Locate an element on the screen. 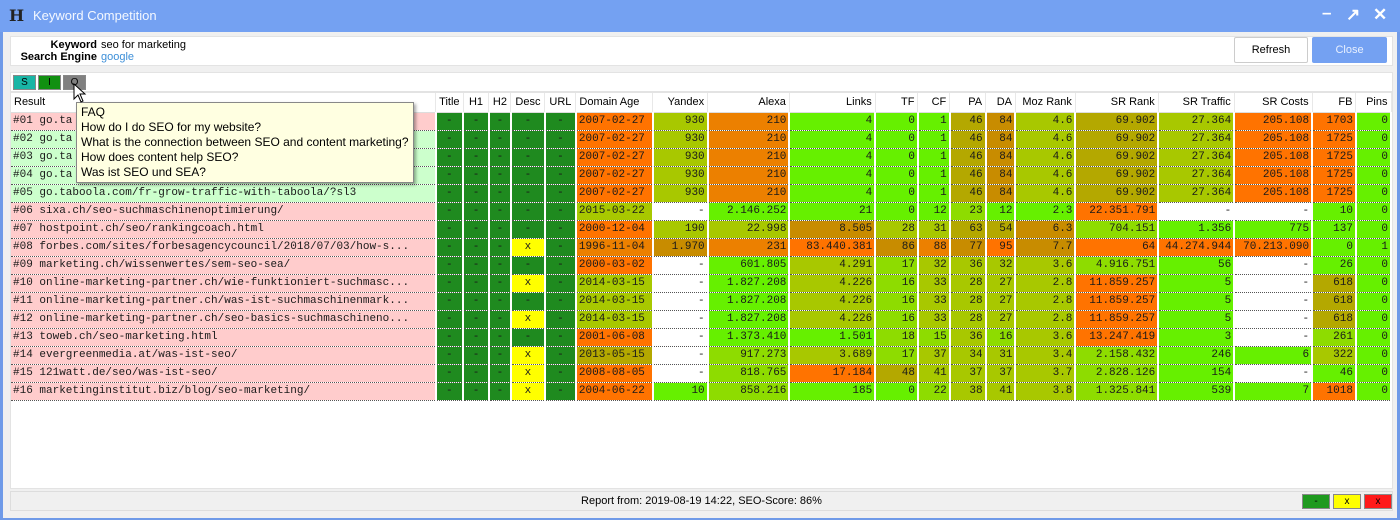 The height and width of the screenshot is (520, 1400). sr-costs-cell: 205.108 is located at coordinates (1274, 157).